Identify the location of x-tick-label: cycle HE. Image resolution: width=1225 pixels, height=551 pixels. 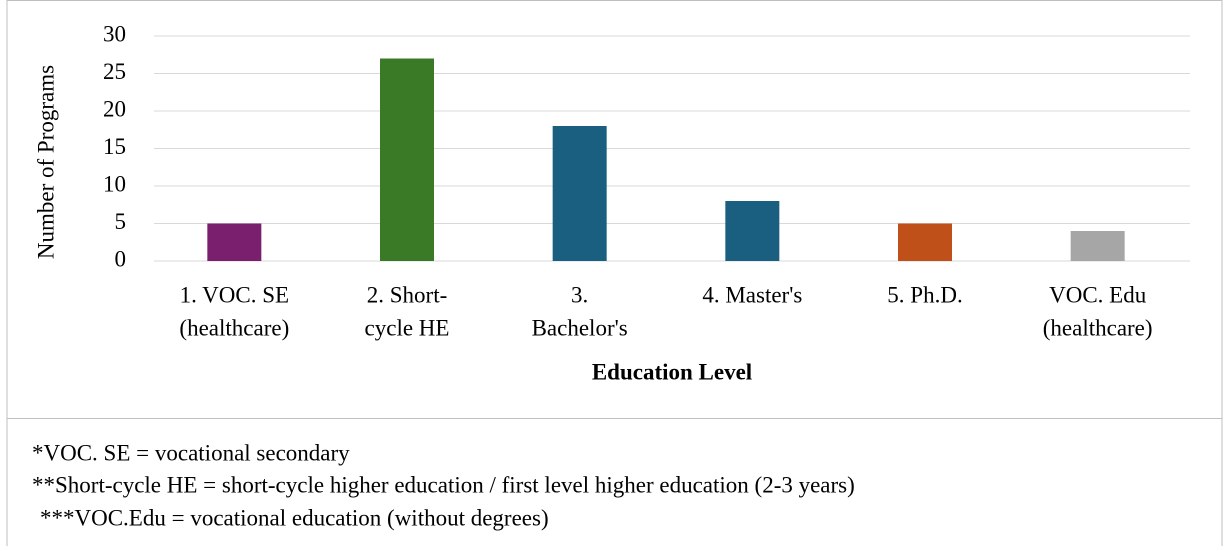
(407, 327).